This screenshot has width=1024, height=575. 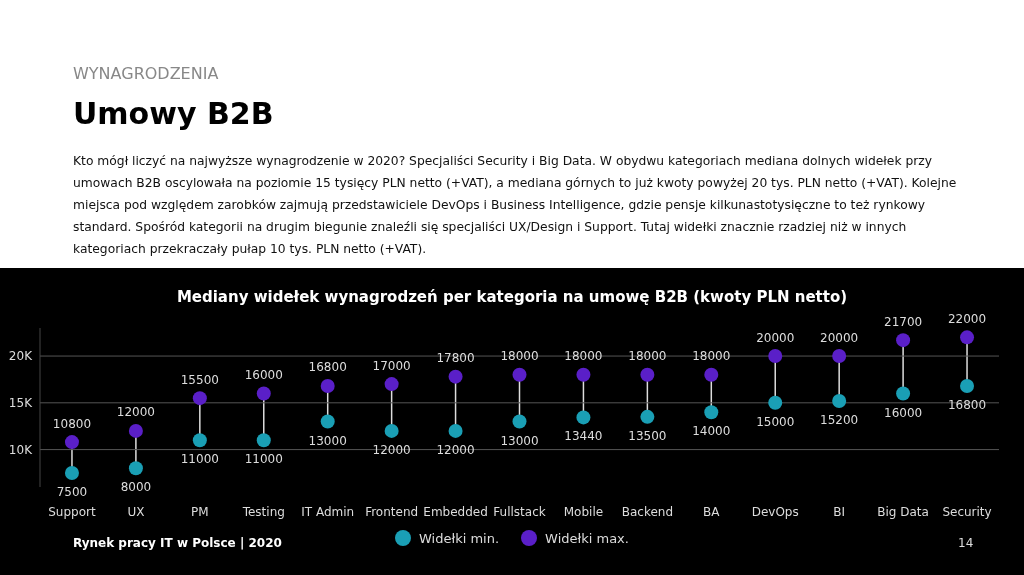 What do you see at coordinates (712, 511) in the screenshot?
I see `x-tick-label: BA` at bounding box center [712, 511].